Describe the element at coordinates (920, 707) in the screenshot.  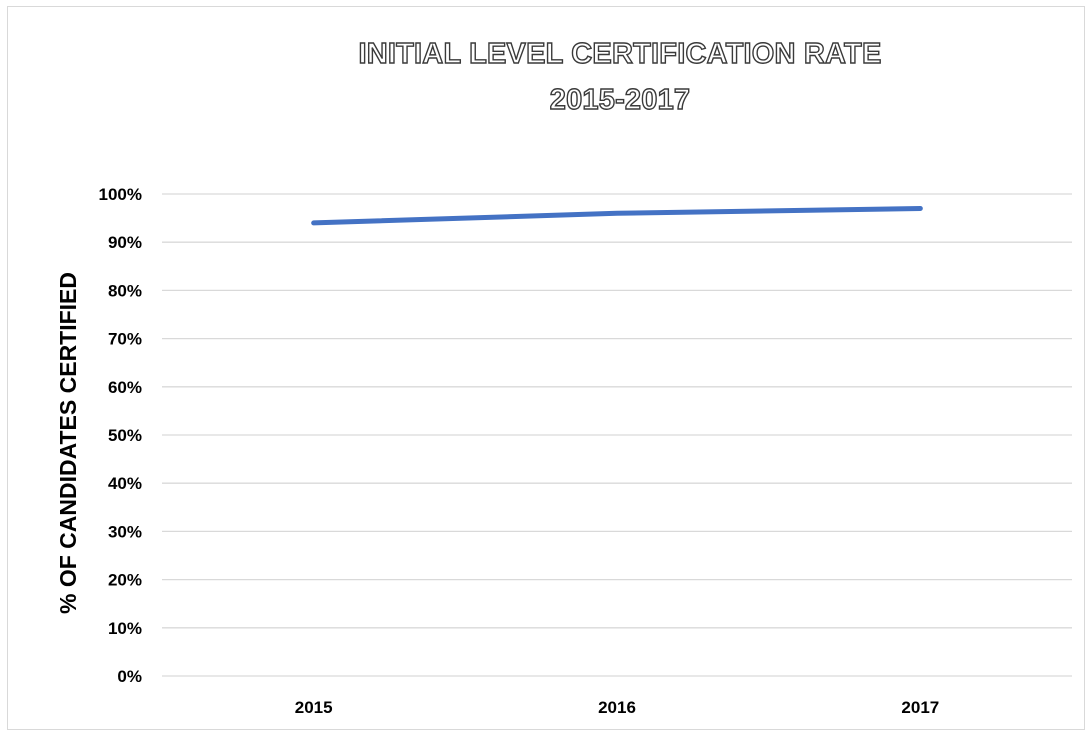
I see `x-tick-label: 2017` at that location.